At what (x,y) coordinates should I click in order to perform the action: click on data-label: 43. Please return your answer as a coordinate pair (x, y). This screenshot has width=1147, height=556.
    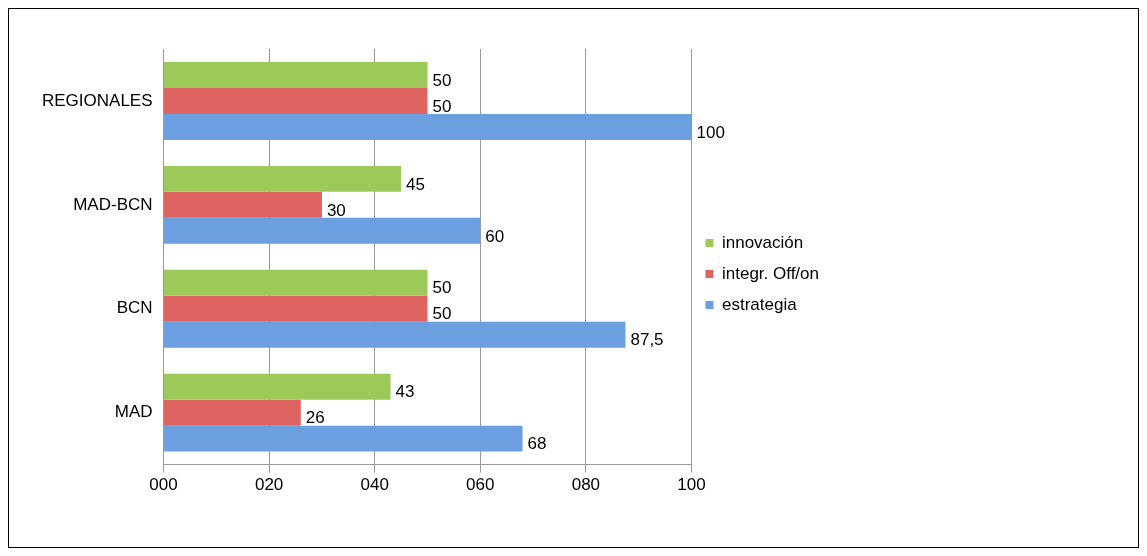
    Looking at the image, I should click on (405, 392).